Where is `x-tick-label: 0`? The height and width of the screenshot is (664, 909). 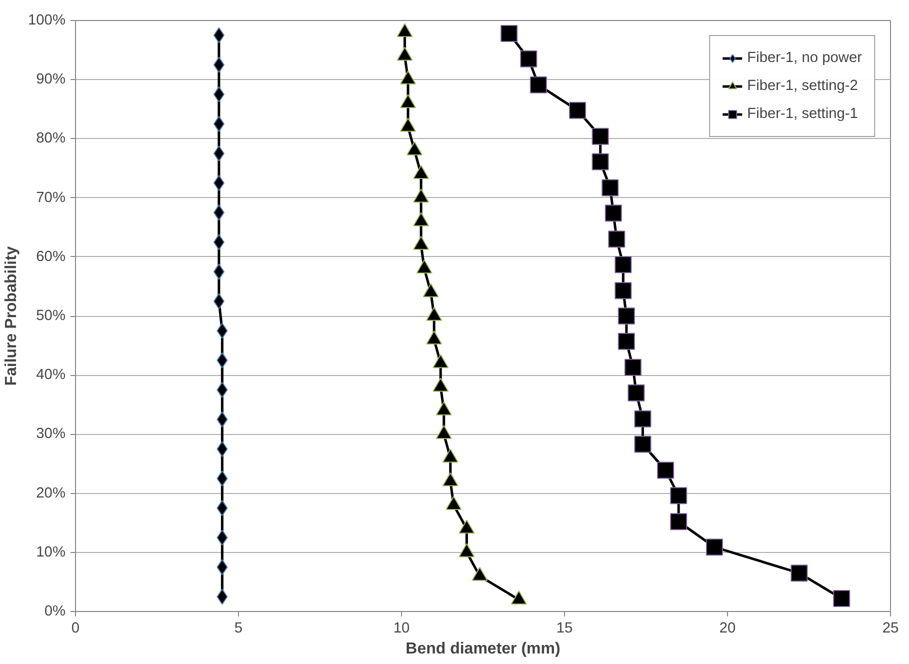
x-tick-label: 0 is located at coordinates (75, 628).